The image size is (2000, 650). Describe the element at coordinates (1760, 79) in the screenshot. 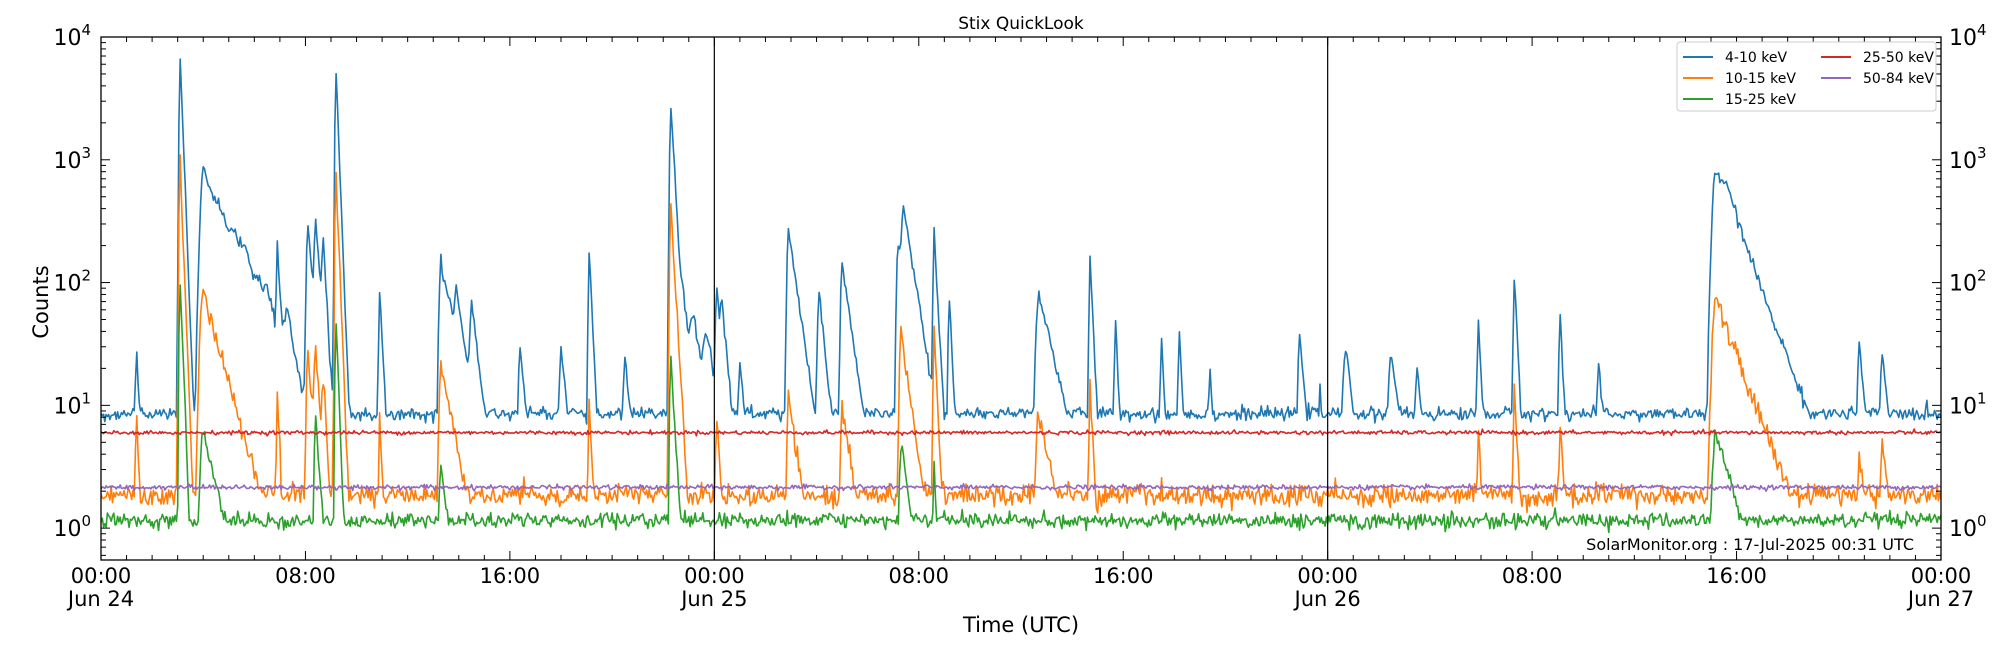

I see `legend-label: 10-15 keV` at that location.